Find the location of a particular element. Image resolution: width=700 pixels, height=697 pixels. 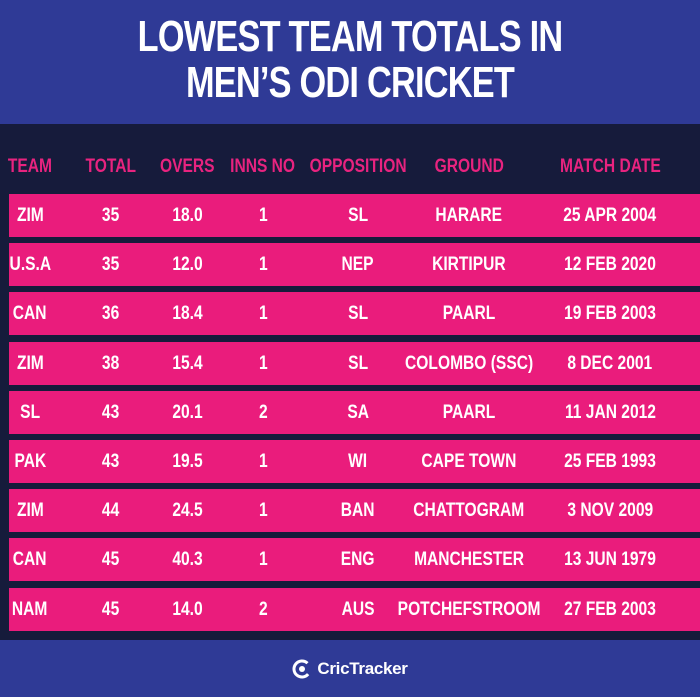

cell-opposition: SA is located at coordinates (358, 412).